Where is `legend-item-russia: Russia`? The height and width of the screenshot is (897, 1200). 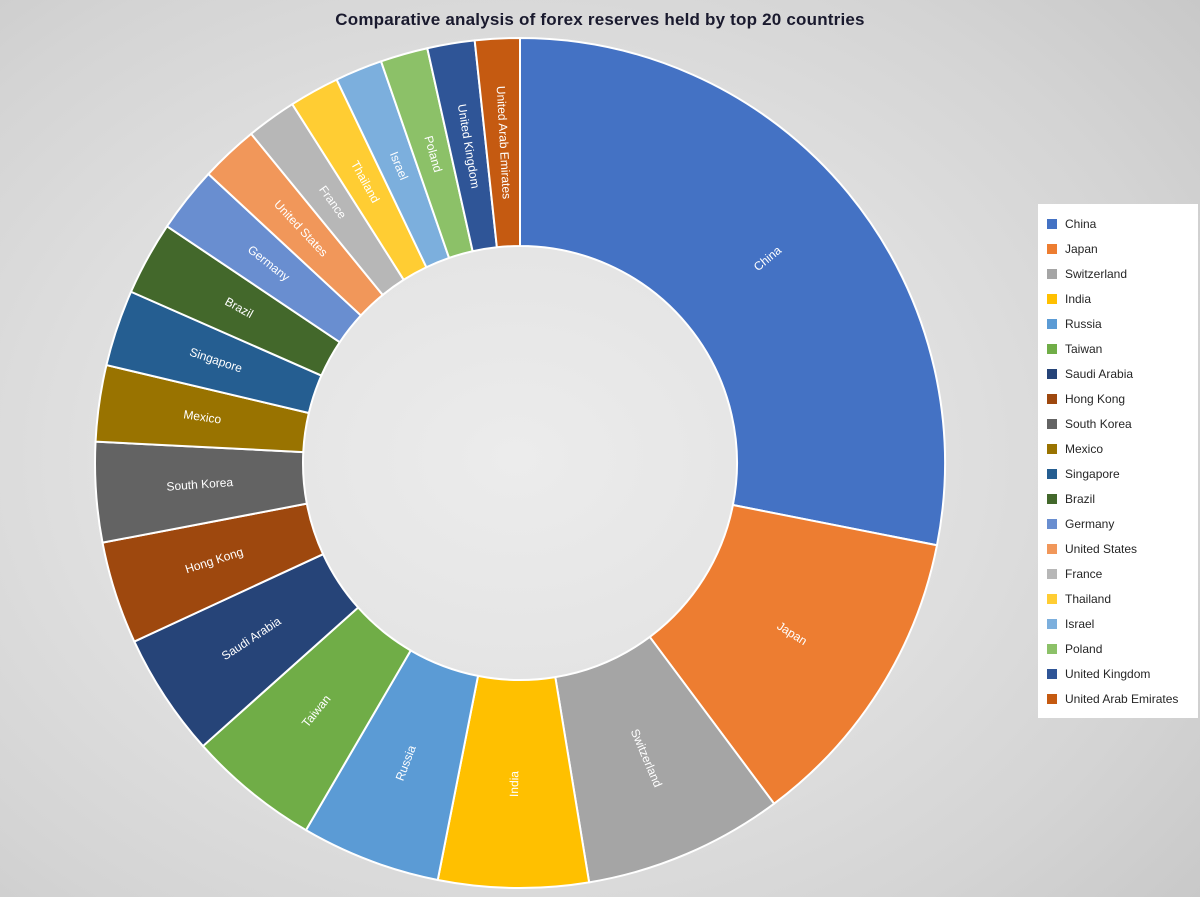
legend-item-russia: Russia is located at coordinates (1120, 323).